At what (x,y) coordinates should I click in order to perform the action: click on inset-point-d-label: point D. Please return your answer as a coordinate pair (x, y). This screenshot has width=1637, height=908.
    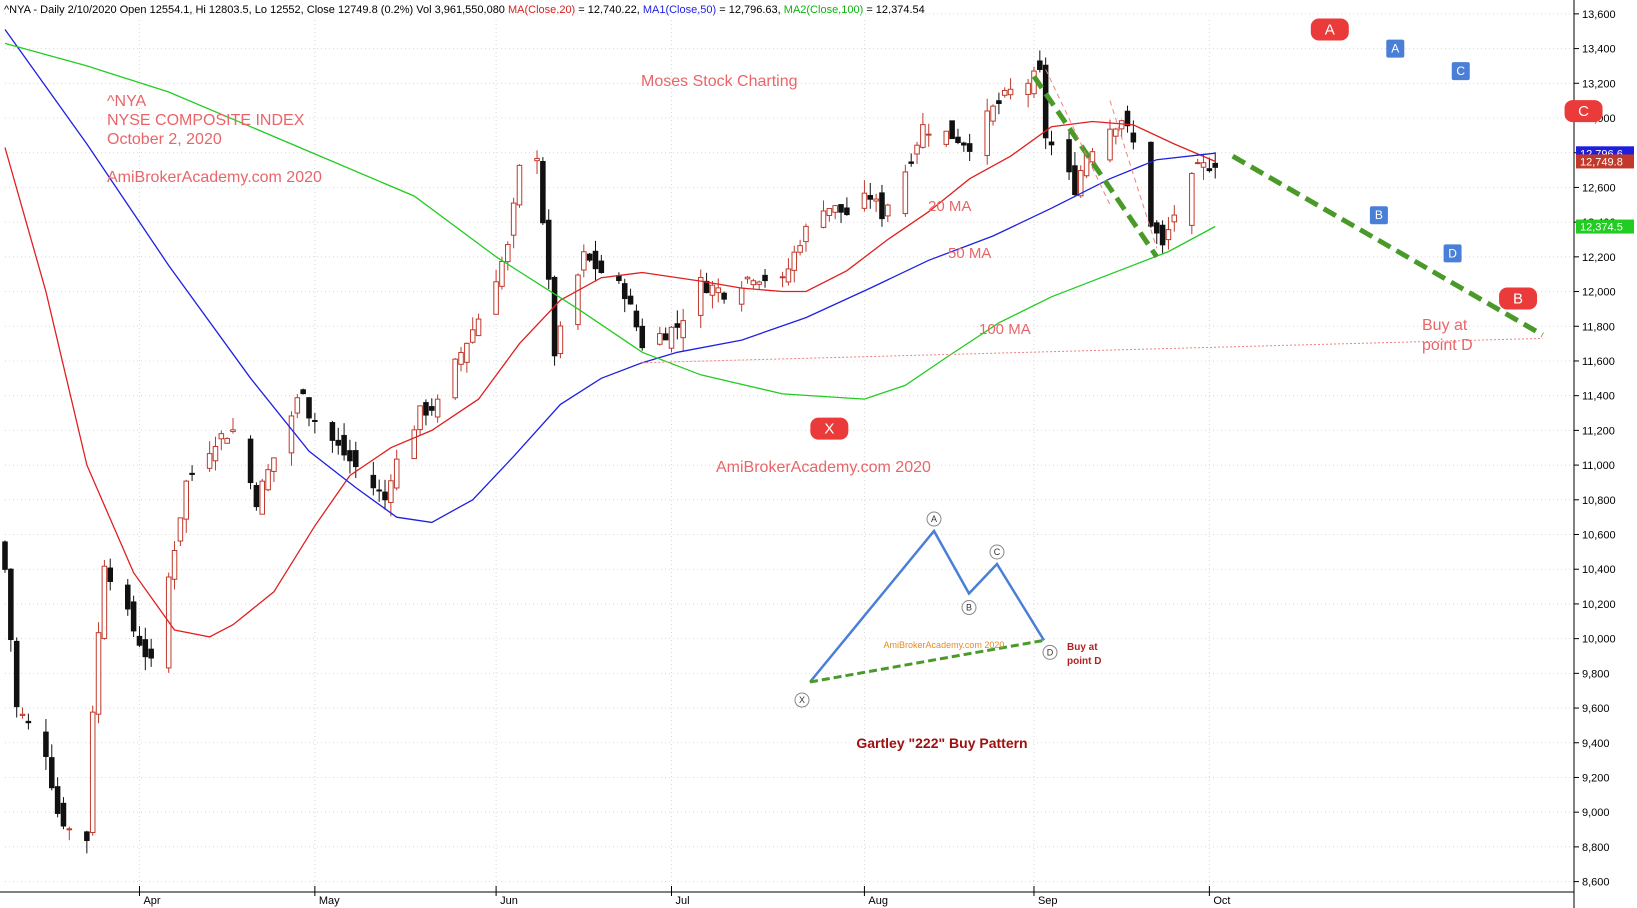
    Looking at the image, I should click on (1084, 661).